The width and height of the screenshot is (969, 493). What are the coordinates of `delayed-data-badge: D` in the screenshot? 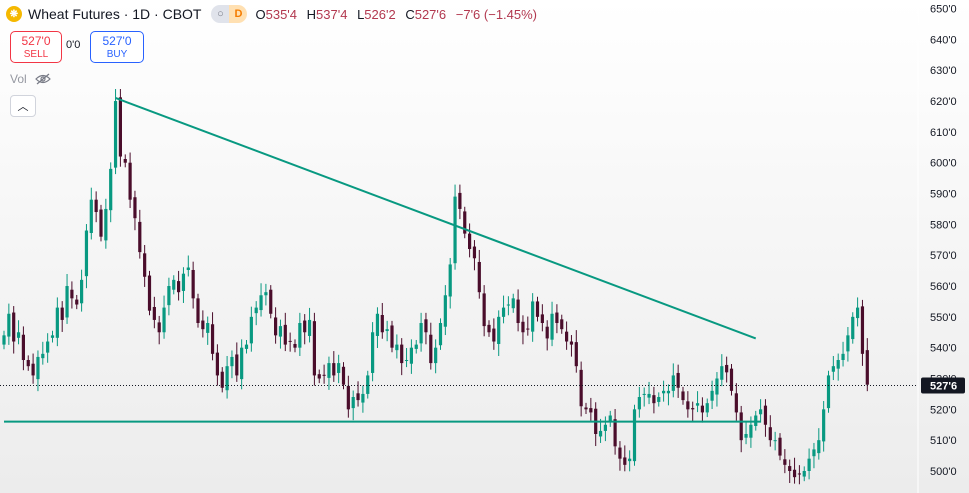 It's located at (238, 14).